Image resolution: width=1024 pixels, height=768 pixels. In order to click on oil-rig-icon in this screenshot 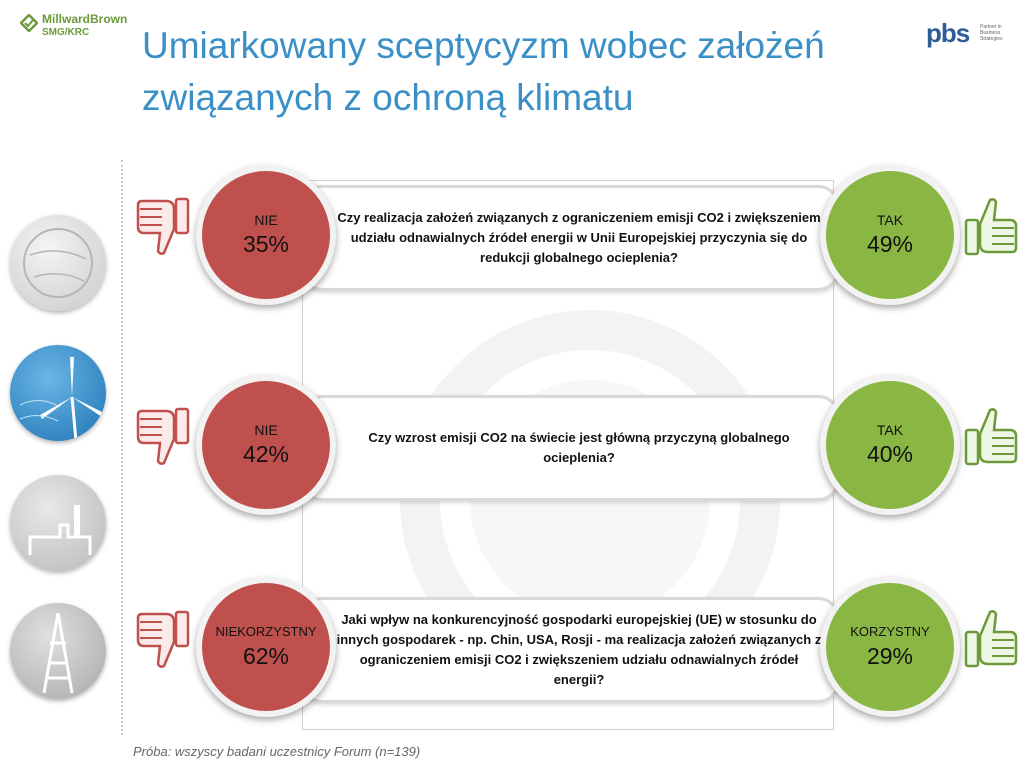, I will do `click(58, 653)`.